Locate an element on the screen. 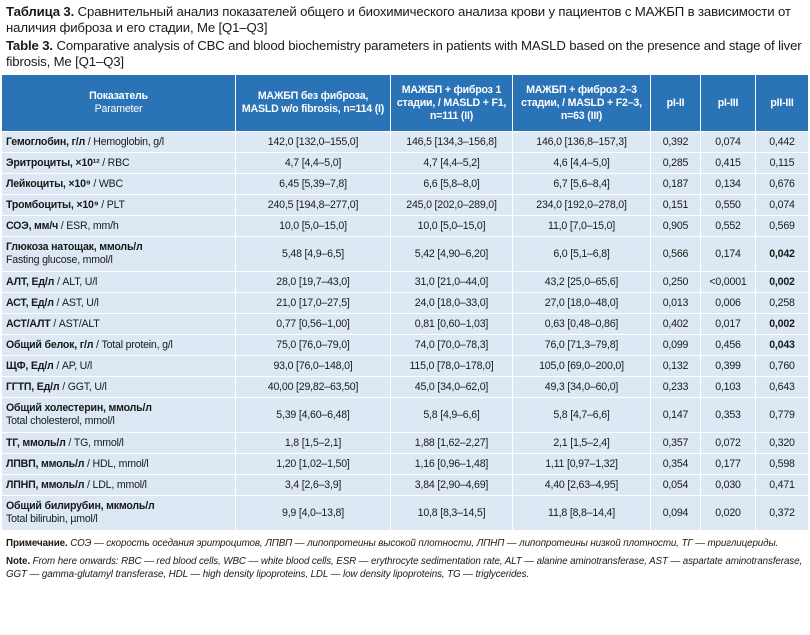 This screenshot has height=635, width=810. p-value-cell: <0,0001 is located at coordinates (728, 282).